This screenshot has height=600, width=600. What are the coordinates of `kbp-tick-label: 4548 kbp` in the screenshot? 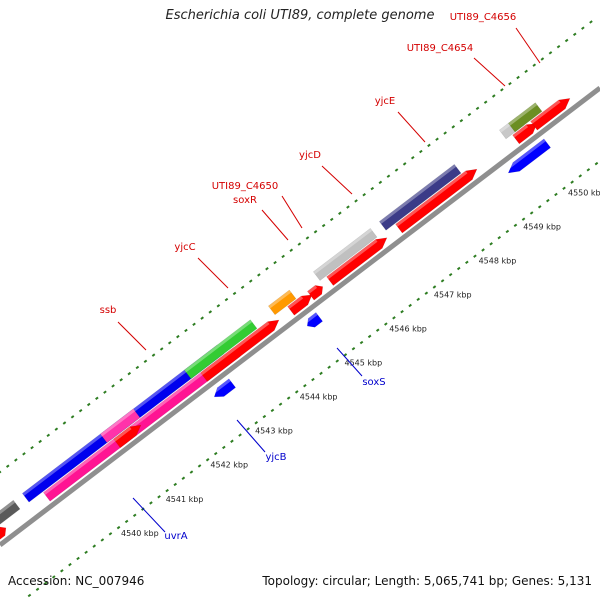 It's located at (498, 260).